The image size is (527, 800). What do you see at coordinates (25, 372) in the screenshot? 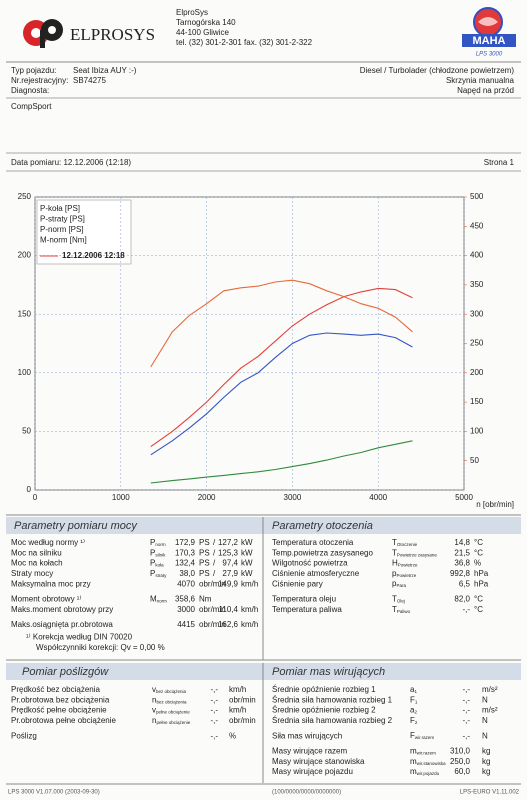
I see `y-tick-label: 100` at bounding box center [25, 372].